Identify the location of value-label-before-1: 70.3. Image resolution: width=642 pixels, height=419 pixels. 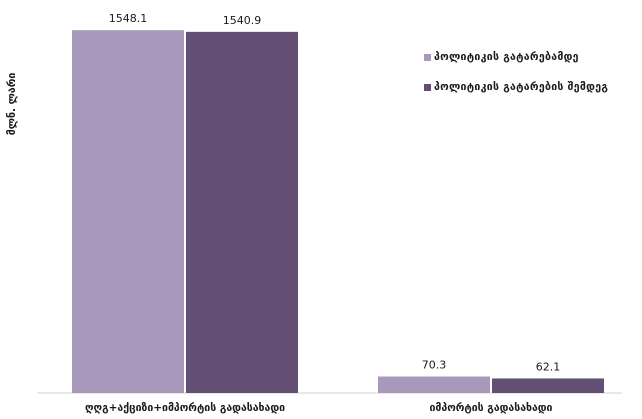
(434, 365).